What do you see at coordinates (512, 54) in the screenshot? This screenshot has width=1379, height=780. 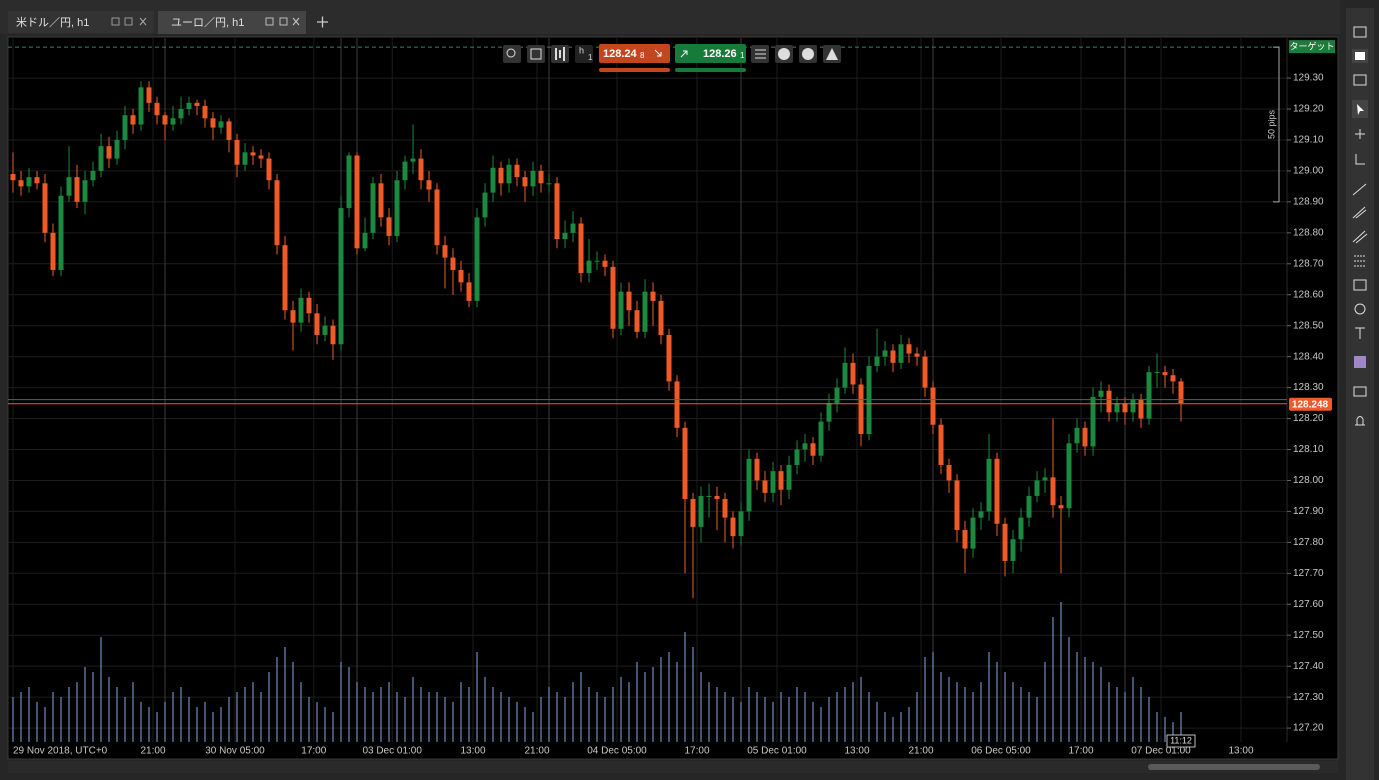 I see `zoom-button` at bounding box center [512, 54].